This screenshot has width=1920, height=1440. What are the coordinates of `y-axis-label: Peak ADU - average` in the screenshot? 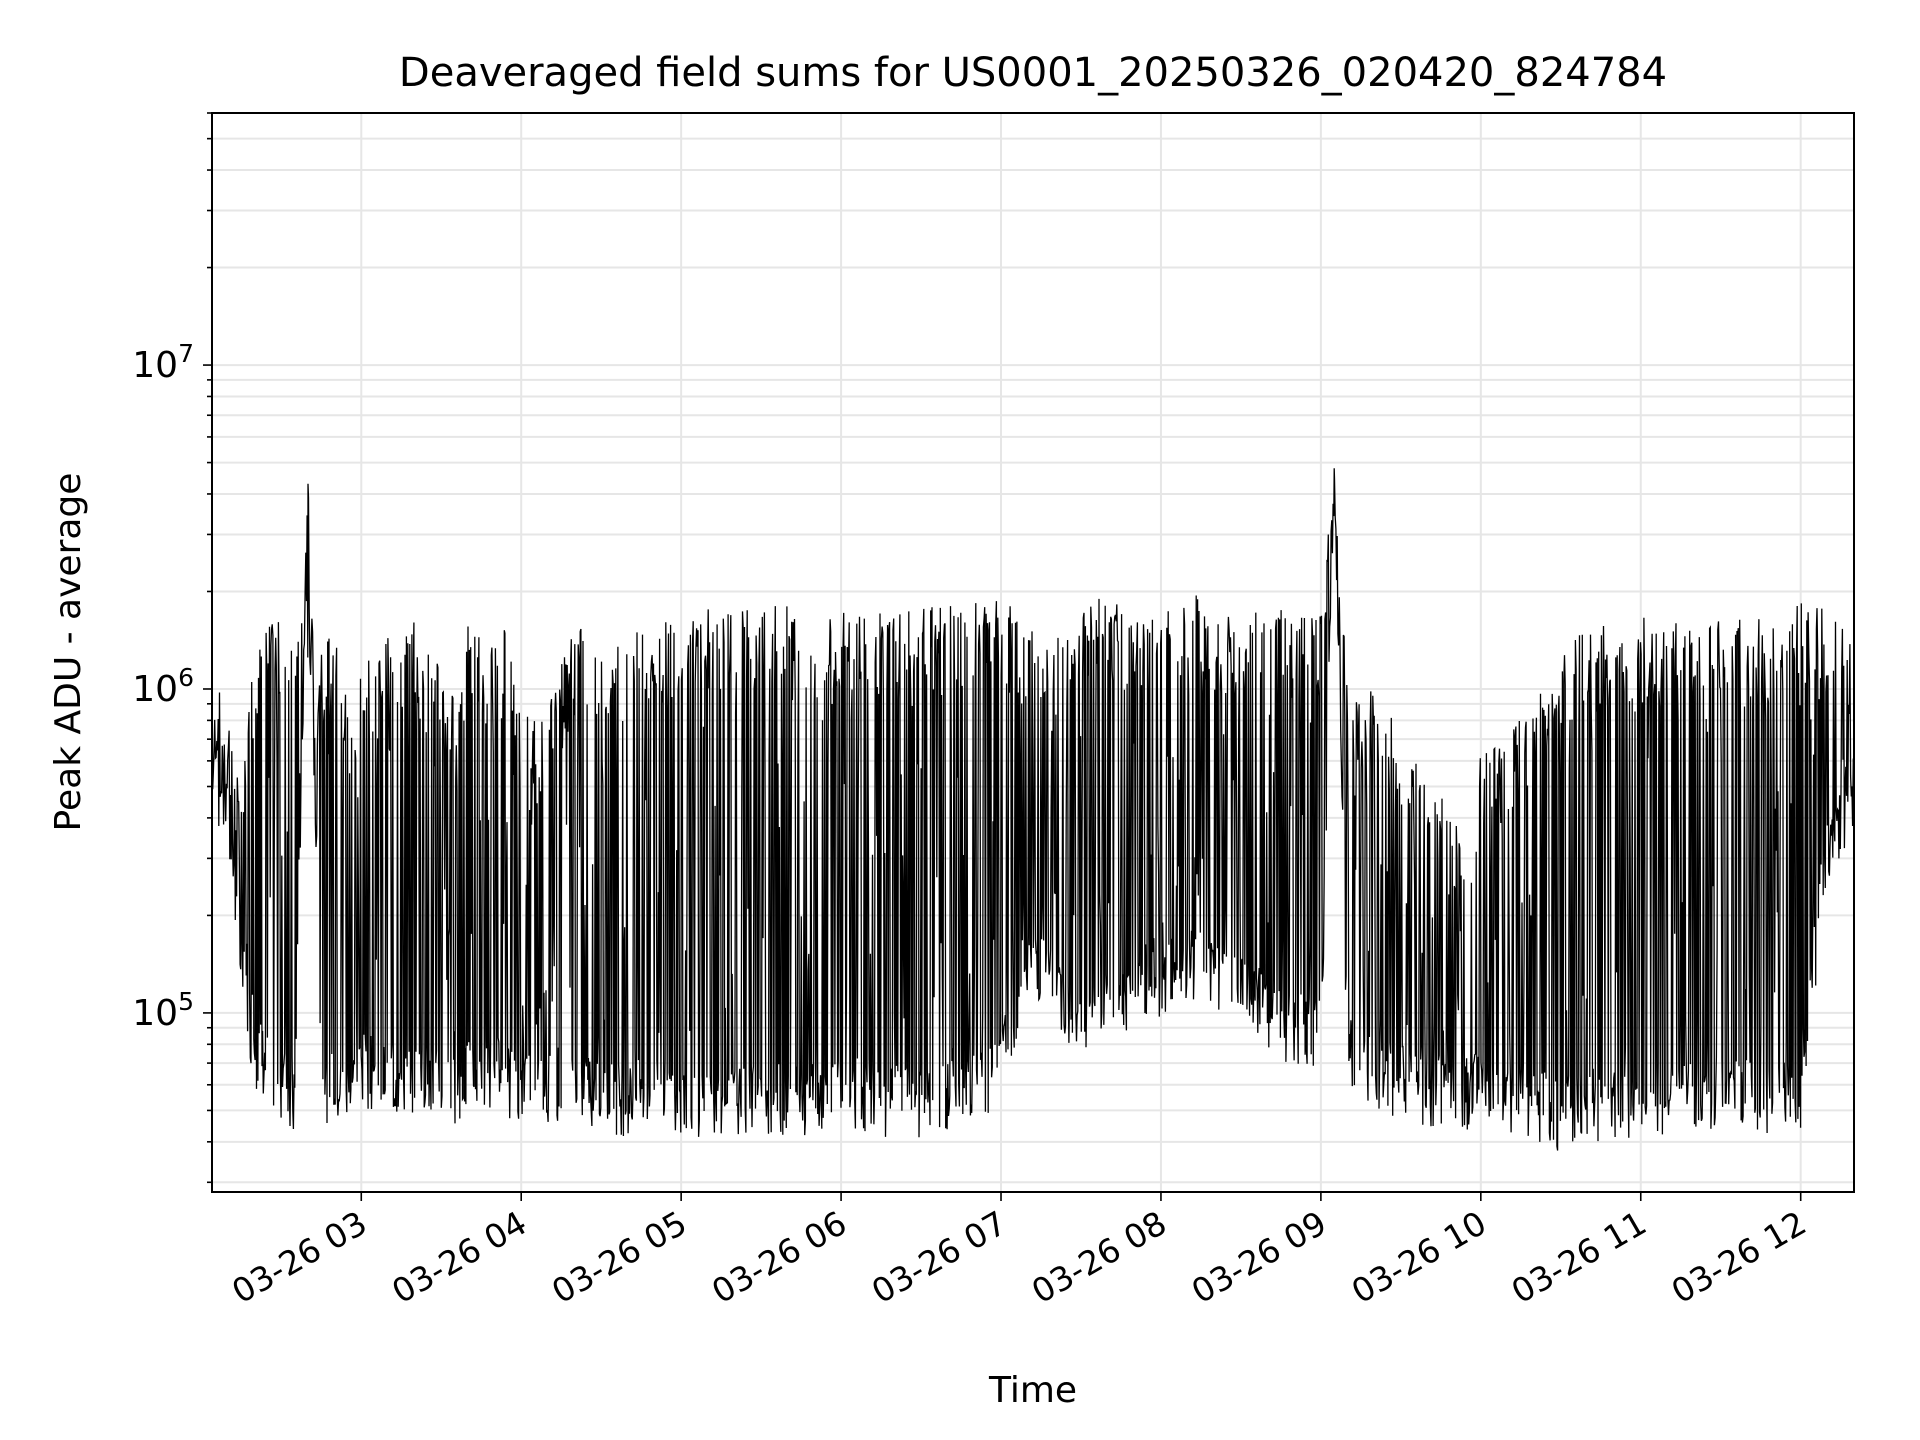 It's located at (68, 652).